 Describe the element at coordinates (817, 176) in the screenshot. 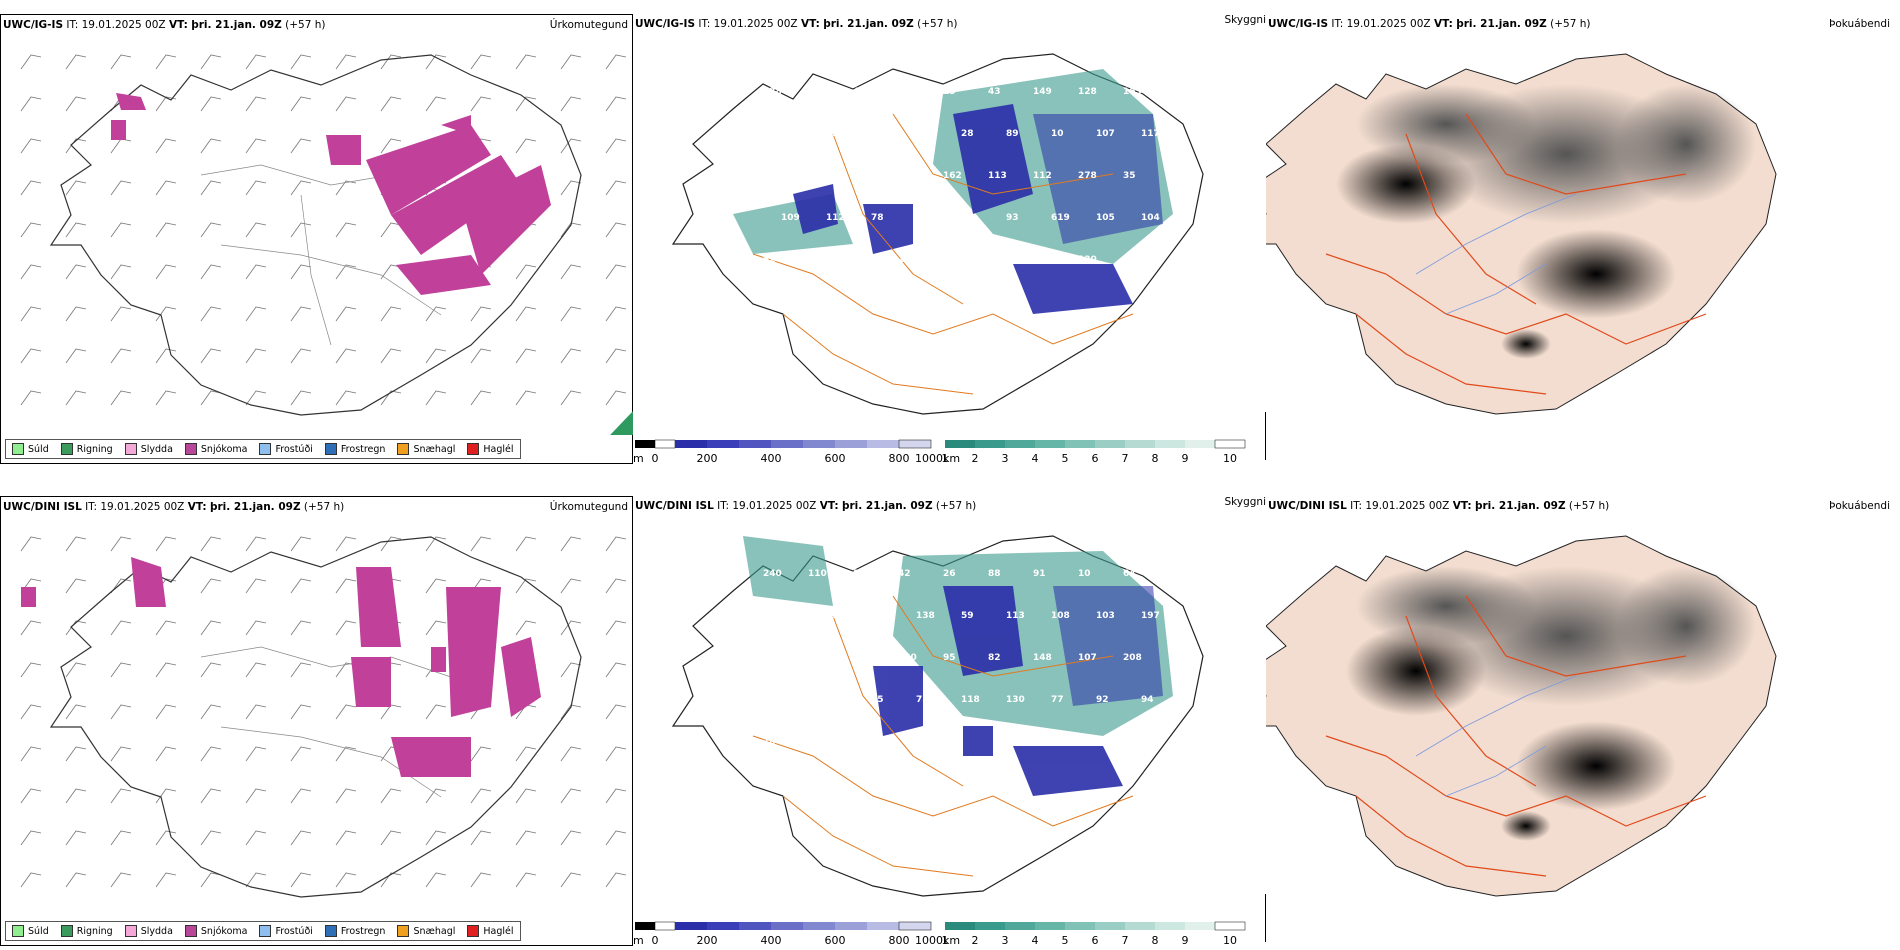

I see `cloud-ceiling-label: 122` at that location.